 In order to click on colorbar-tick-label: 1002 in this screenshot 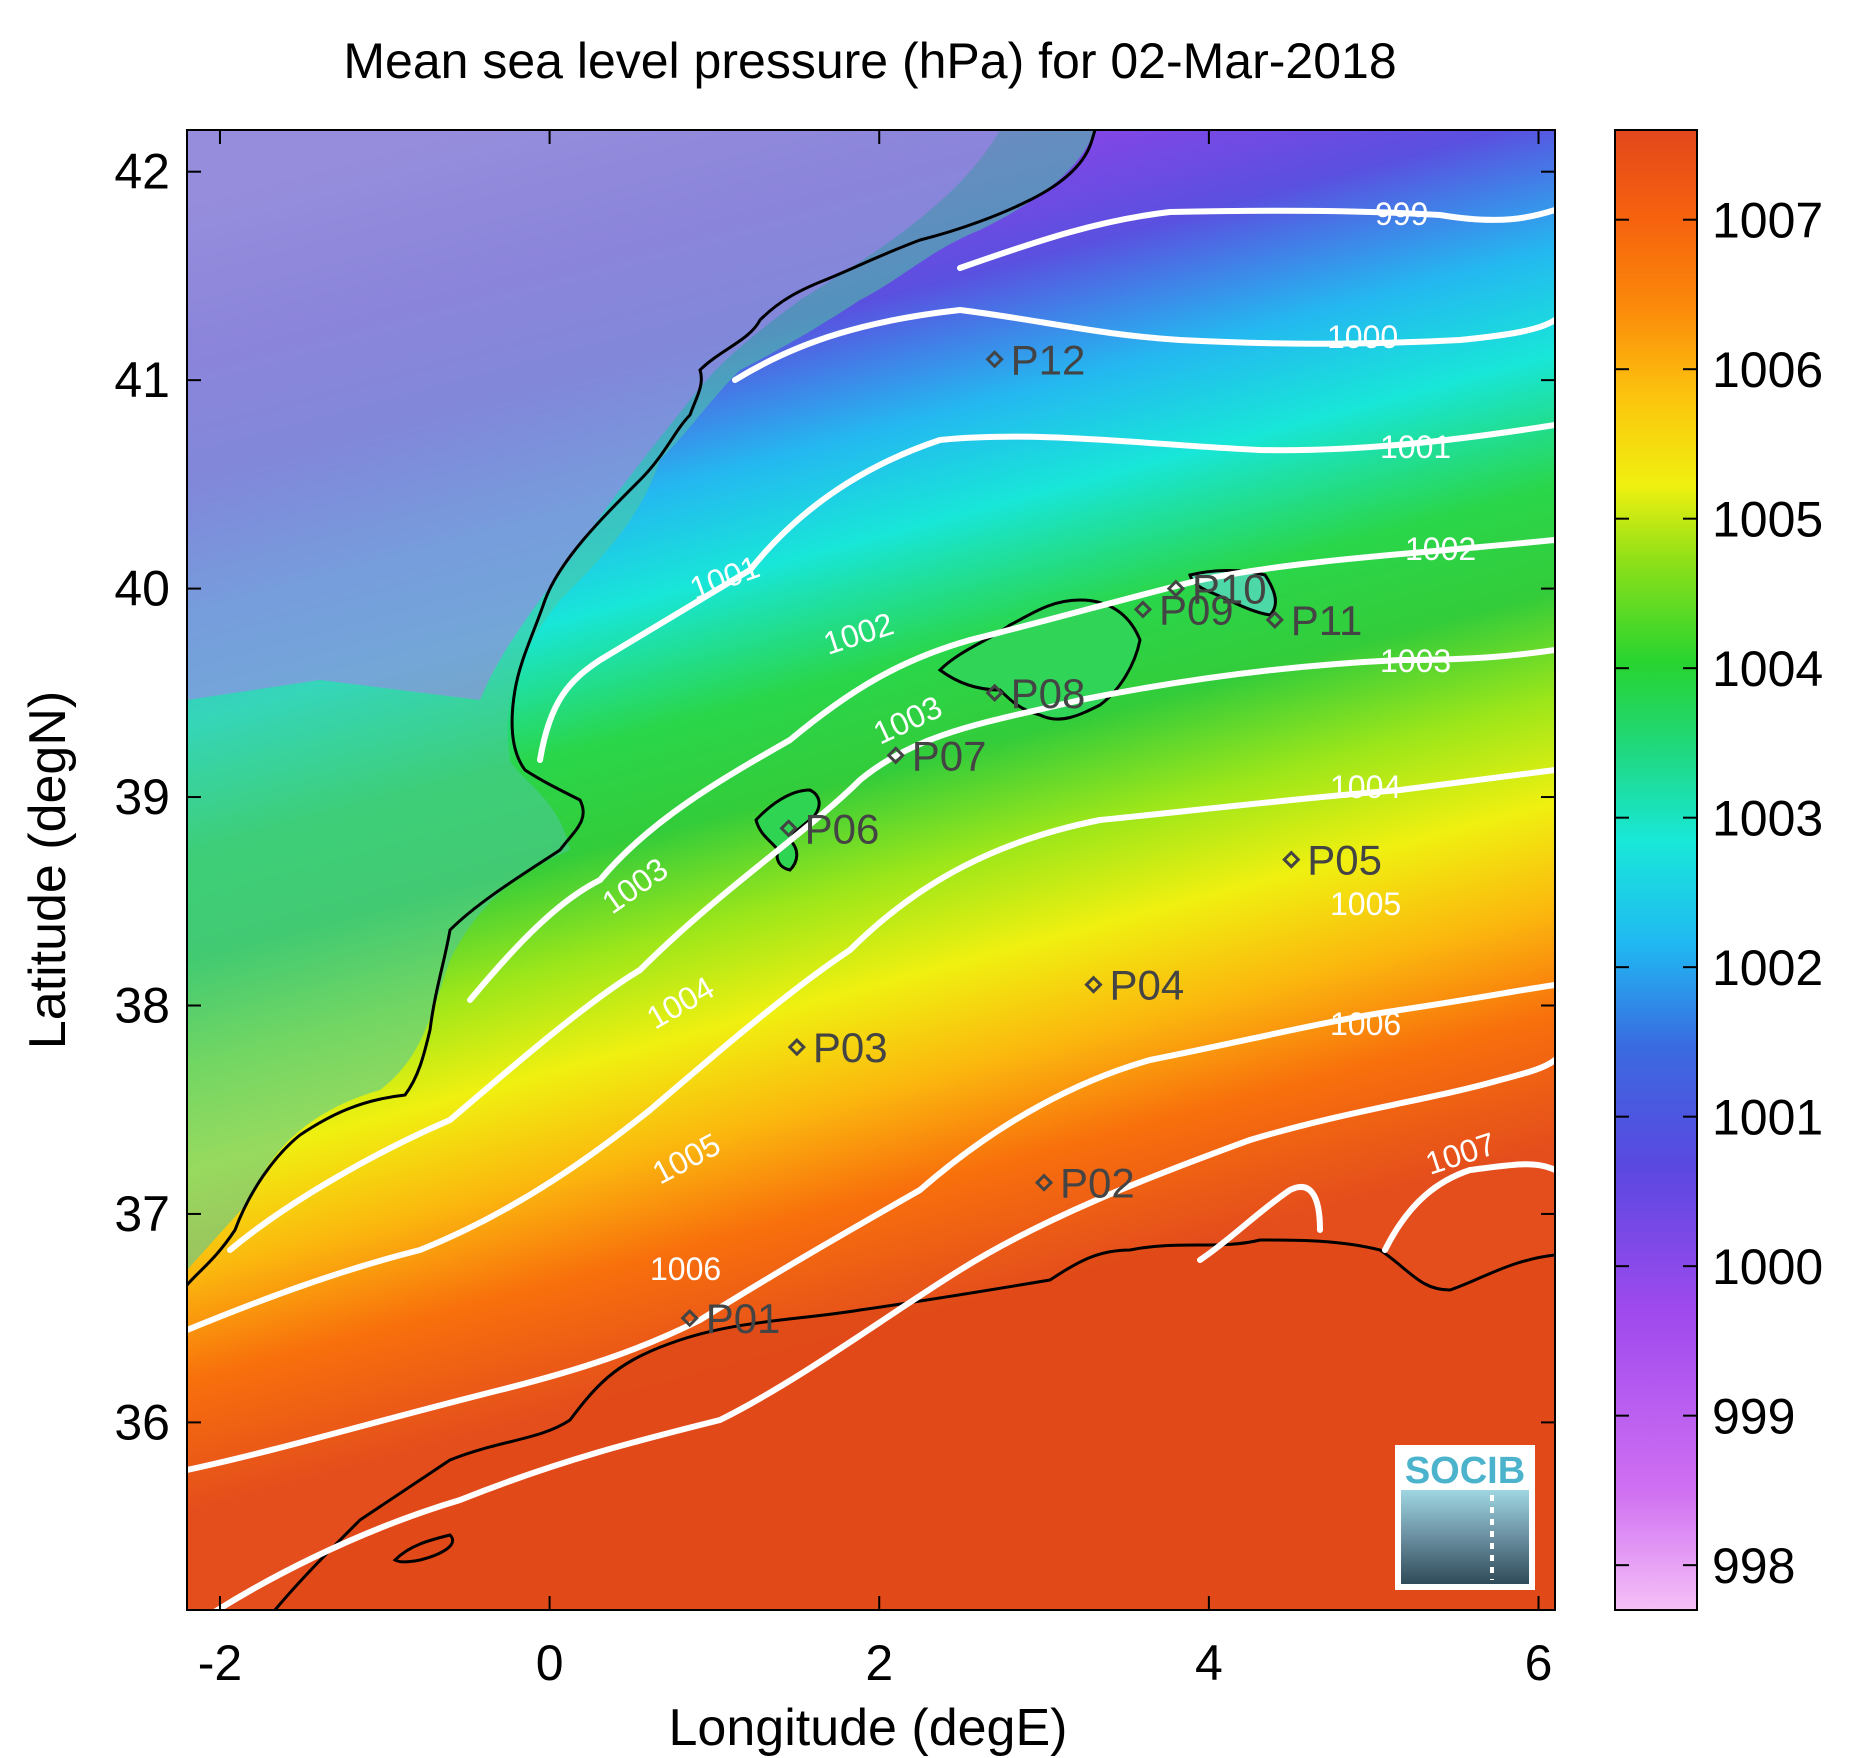, I will do `click(1767, 968)`.